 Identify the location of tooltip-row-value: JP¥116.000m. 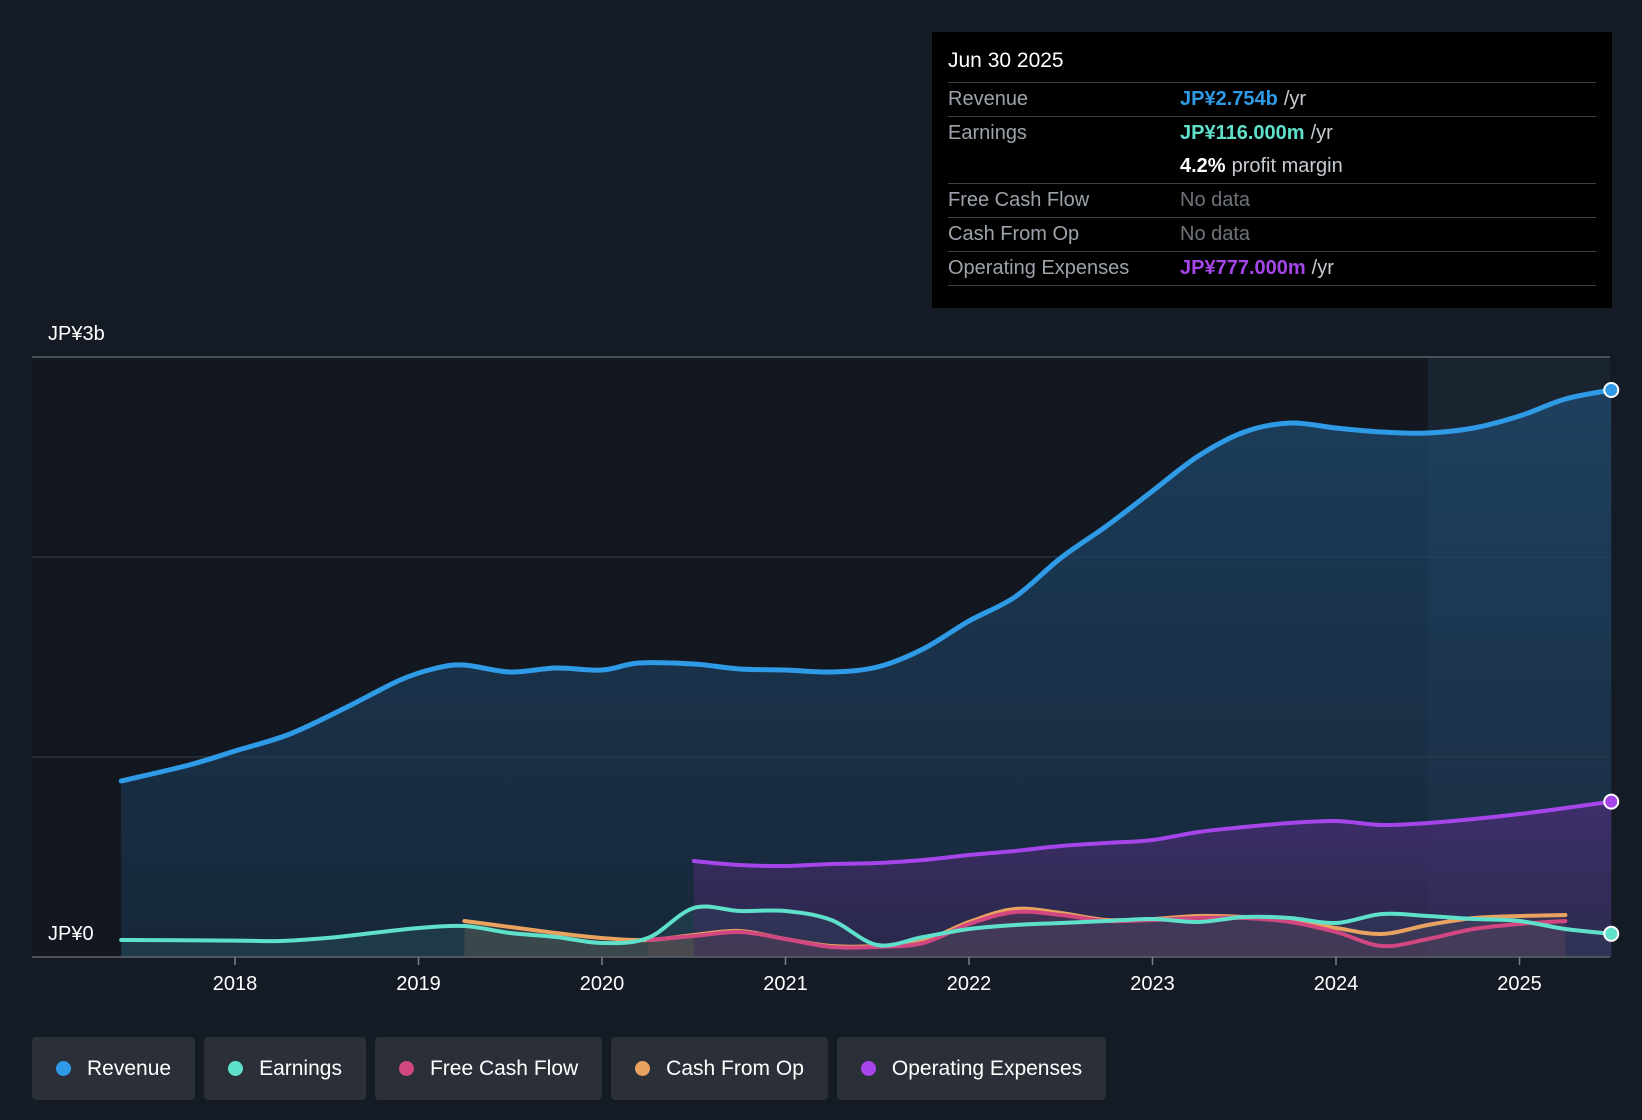
(1242, 133).